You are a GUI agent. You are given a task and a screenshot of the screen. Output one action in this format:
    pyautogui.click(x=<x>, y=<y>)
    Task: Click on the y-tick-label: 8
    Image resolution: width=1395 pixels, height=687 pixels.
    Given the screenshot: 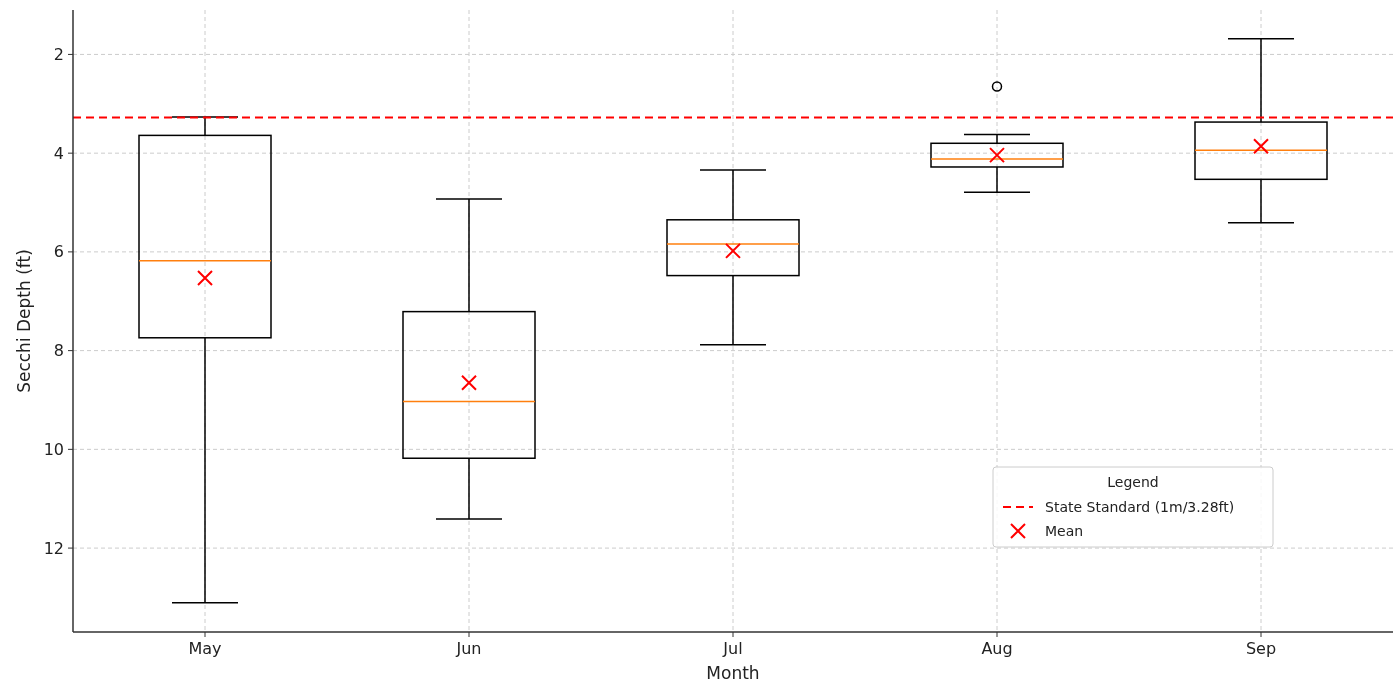 What is the action you would take?
    pyautogui.click(x=58, y=351)
    